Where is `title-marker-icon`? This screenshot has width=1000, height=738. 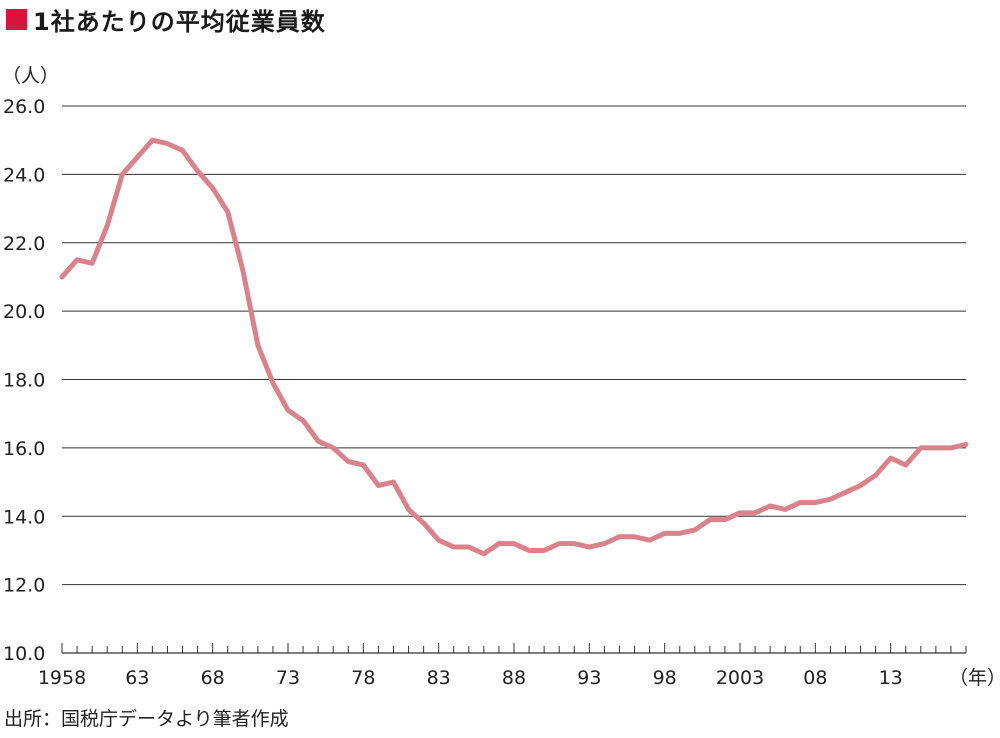
title-marker-icon is located at coordinates (16, 19).